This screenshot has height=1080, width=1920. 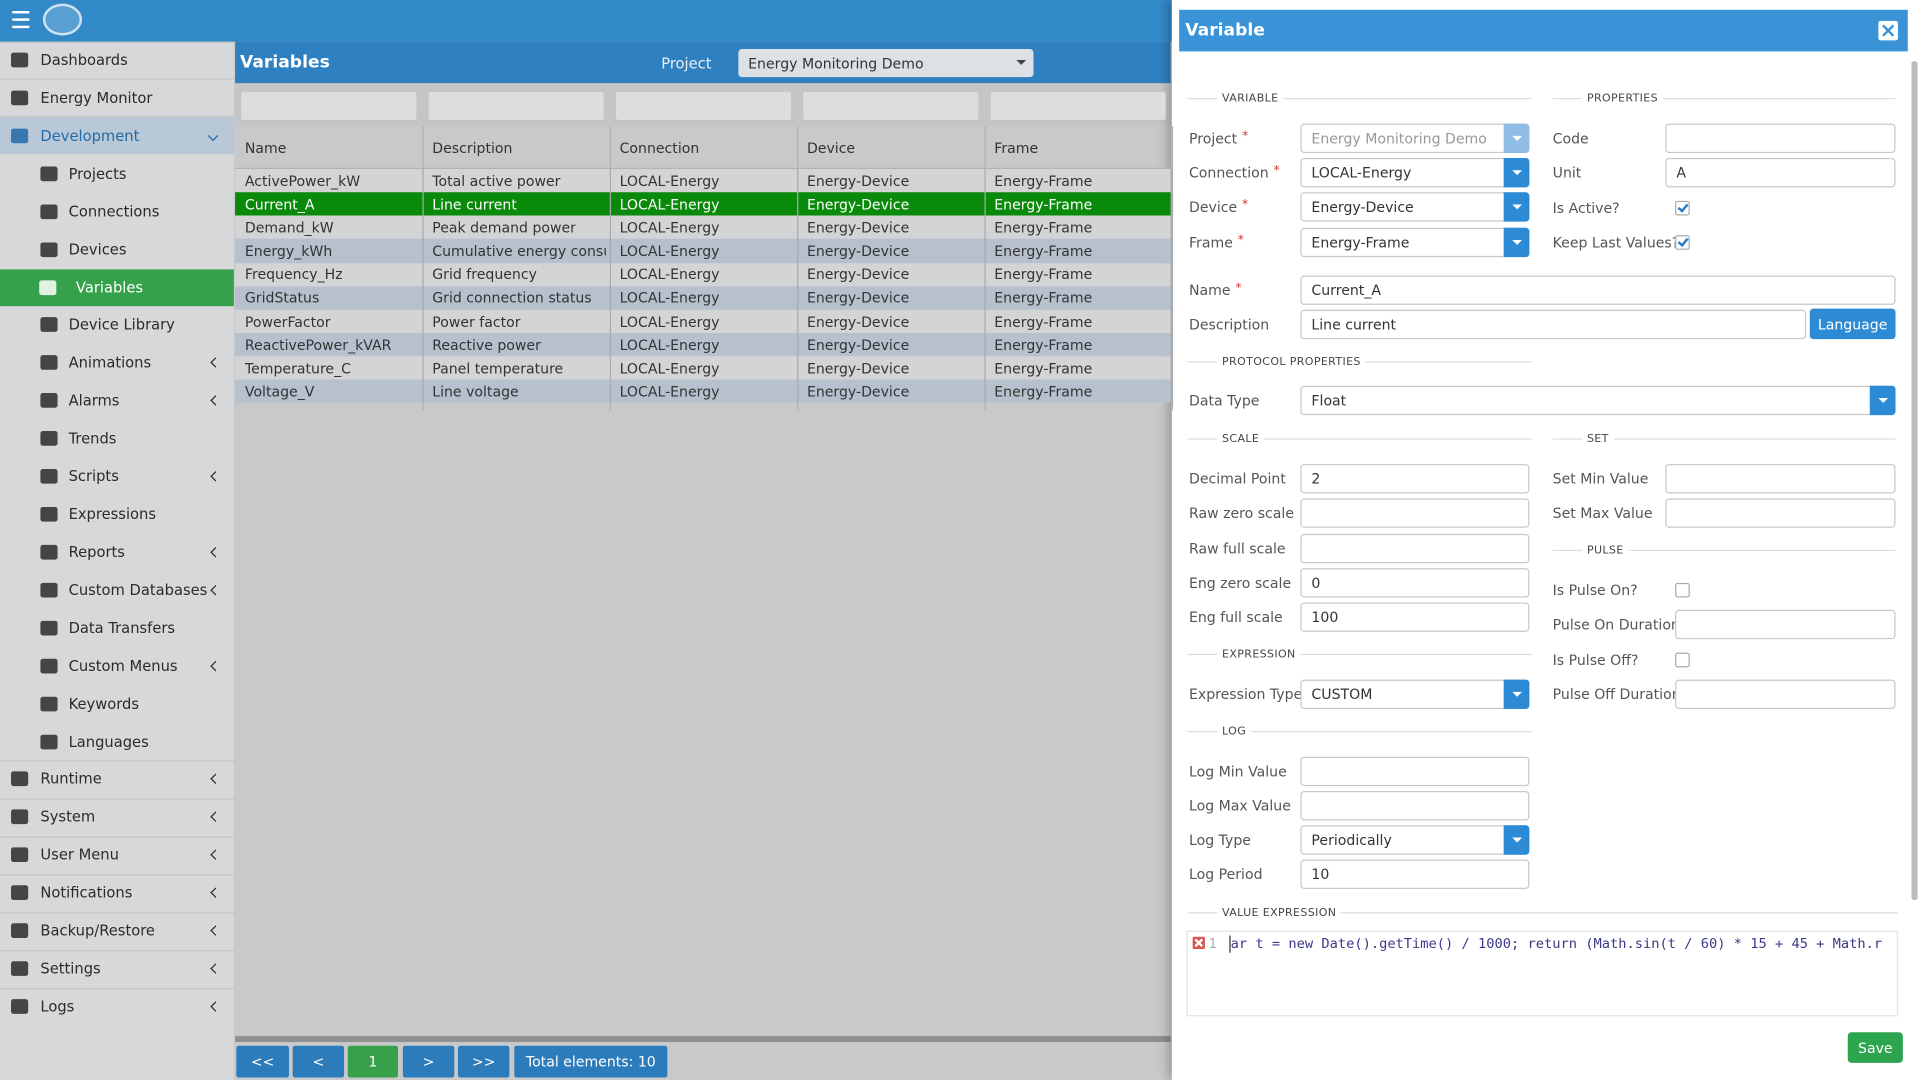 I want to click on column-header: Frame, so click(x=1016, y=148).